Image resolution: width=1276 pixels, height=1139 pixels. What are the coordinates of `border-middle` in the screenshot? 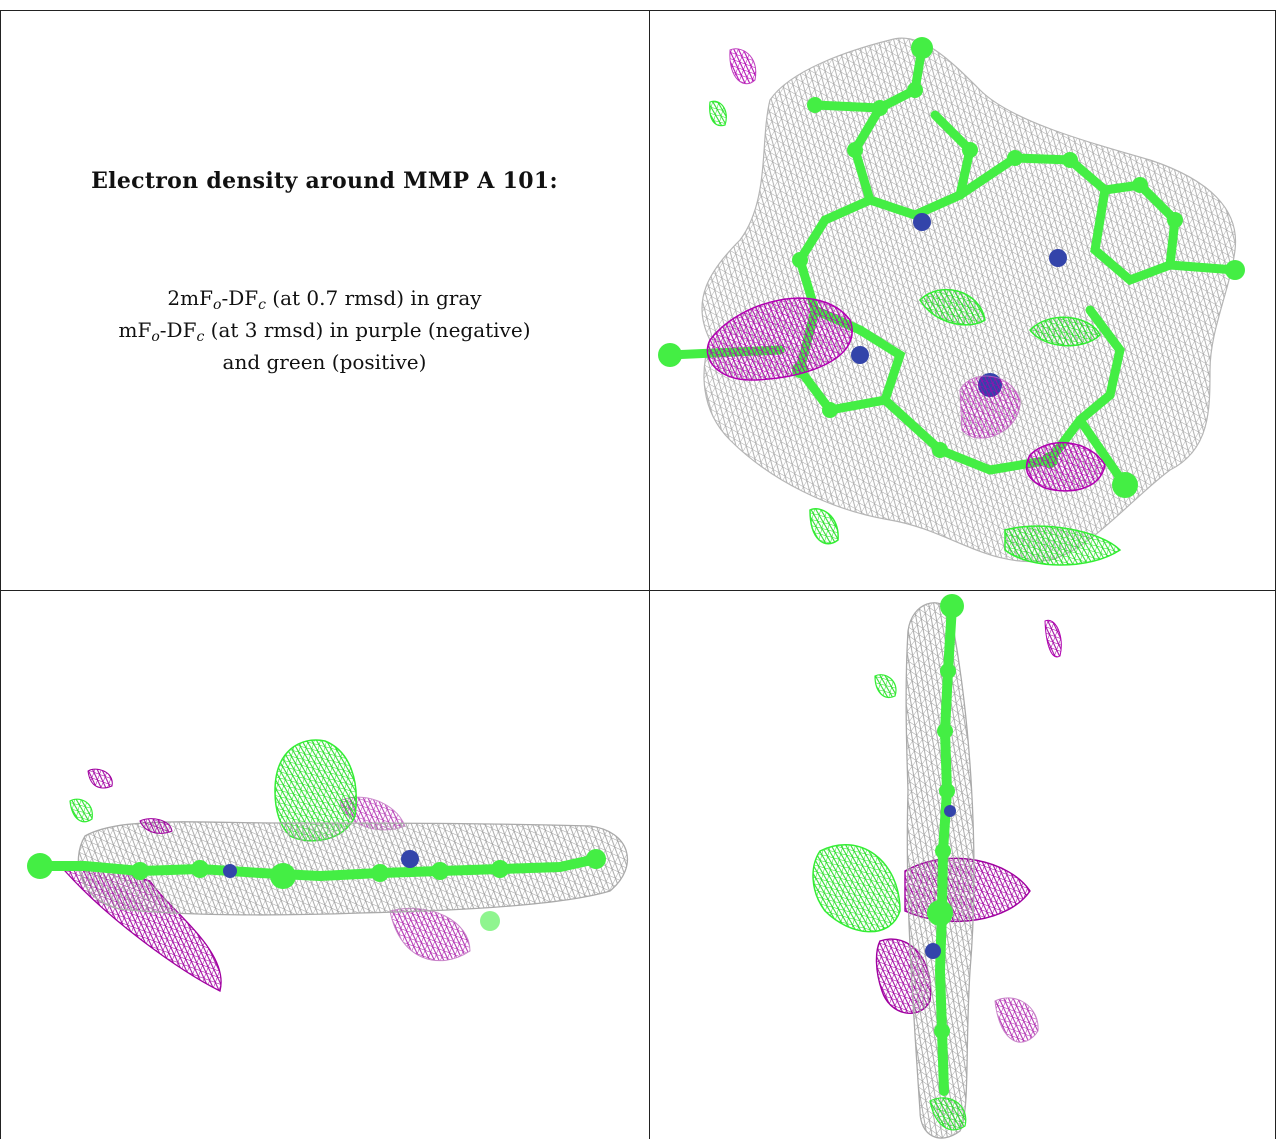 It's located at (638, 590).